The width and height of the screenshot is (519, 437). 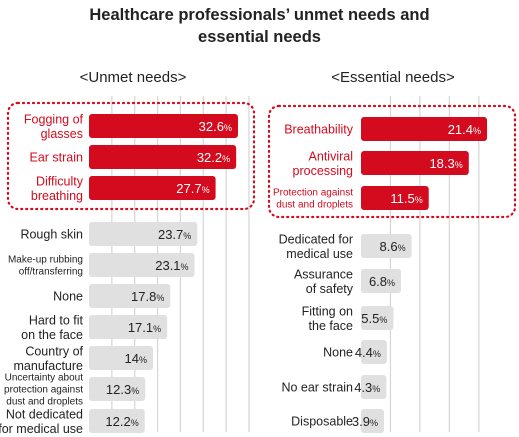 I want to click on unmet-value-label: 32.2%, so click(x=213, y=157).